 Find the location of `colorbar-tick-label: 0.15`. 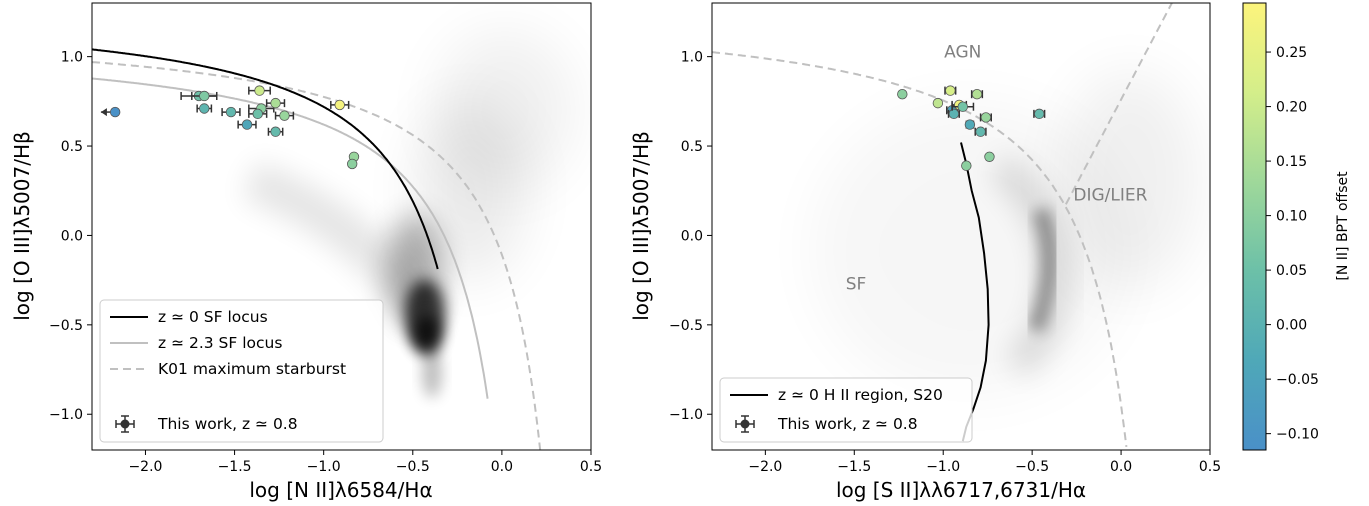

colorbar-tick-label: 0.15 is located at coordinates (1291, 162).